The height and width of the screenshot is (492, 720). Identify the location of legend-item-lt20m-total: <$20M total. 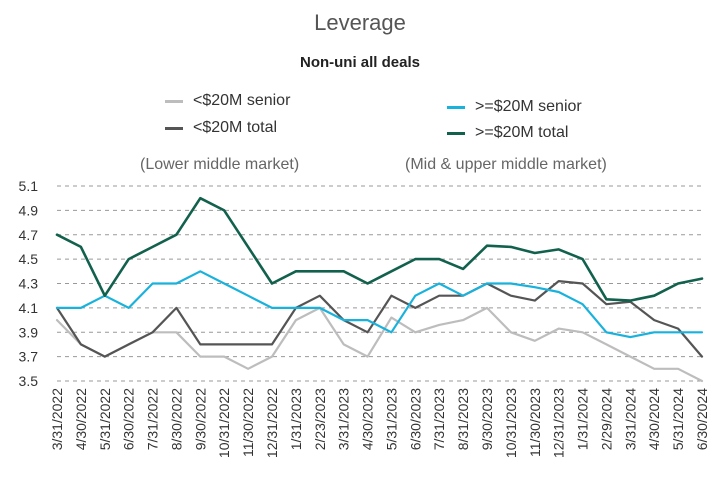
(221, 128).